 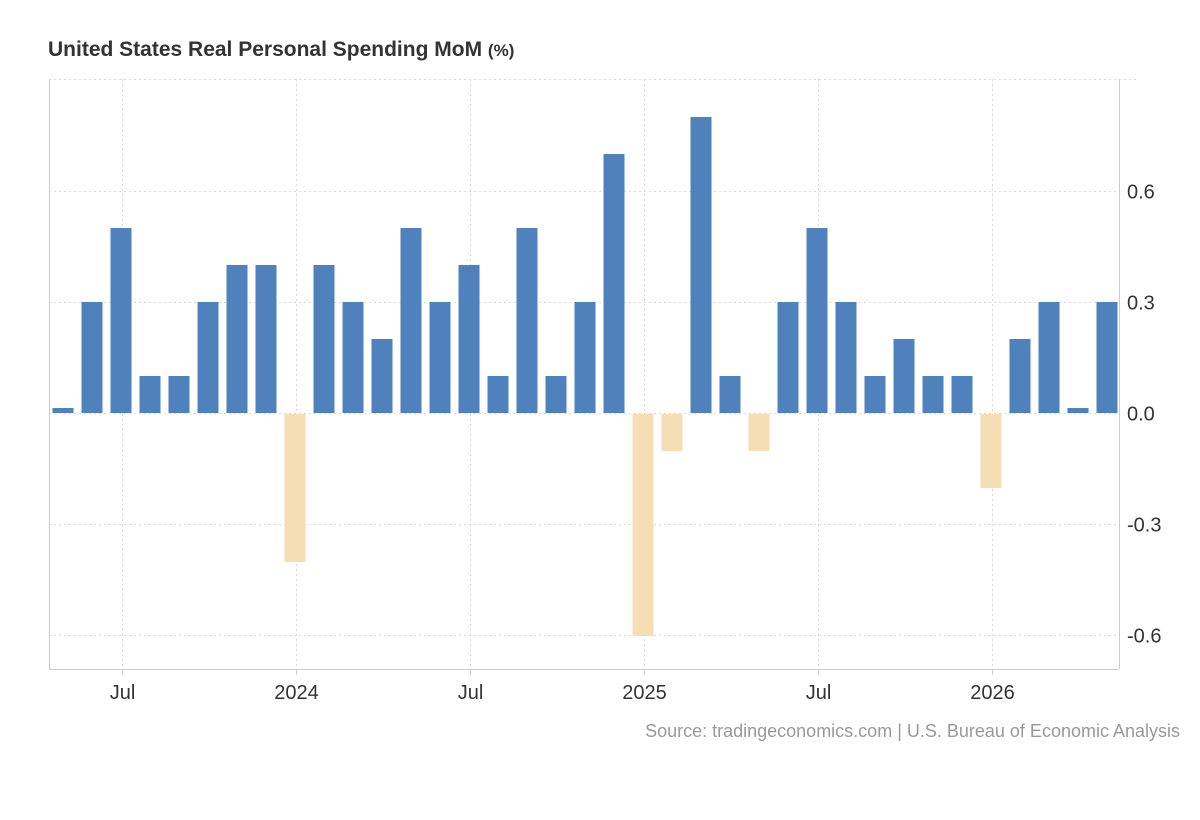 What do you see at coordinates (265, 49) in the screenshot?
I see `chart-title-text: United States Real Personal Spending MoM` at bounding box center [265, 49].